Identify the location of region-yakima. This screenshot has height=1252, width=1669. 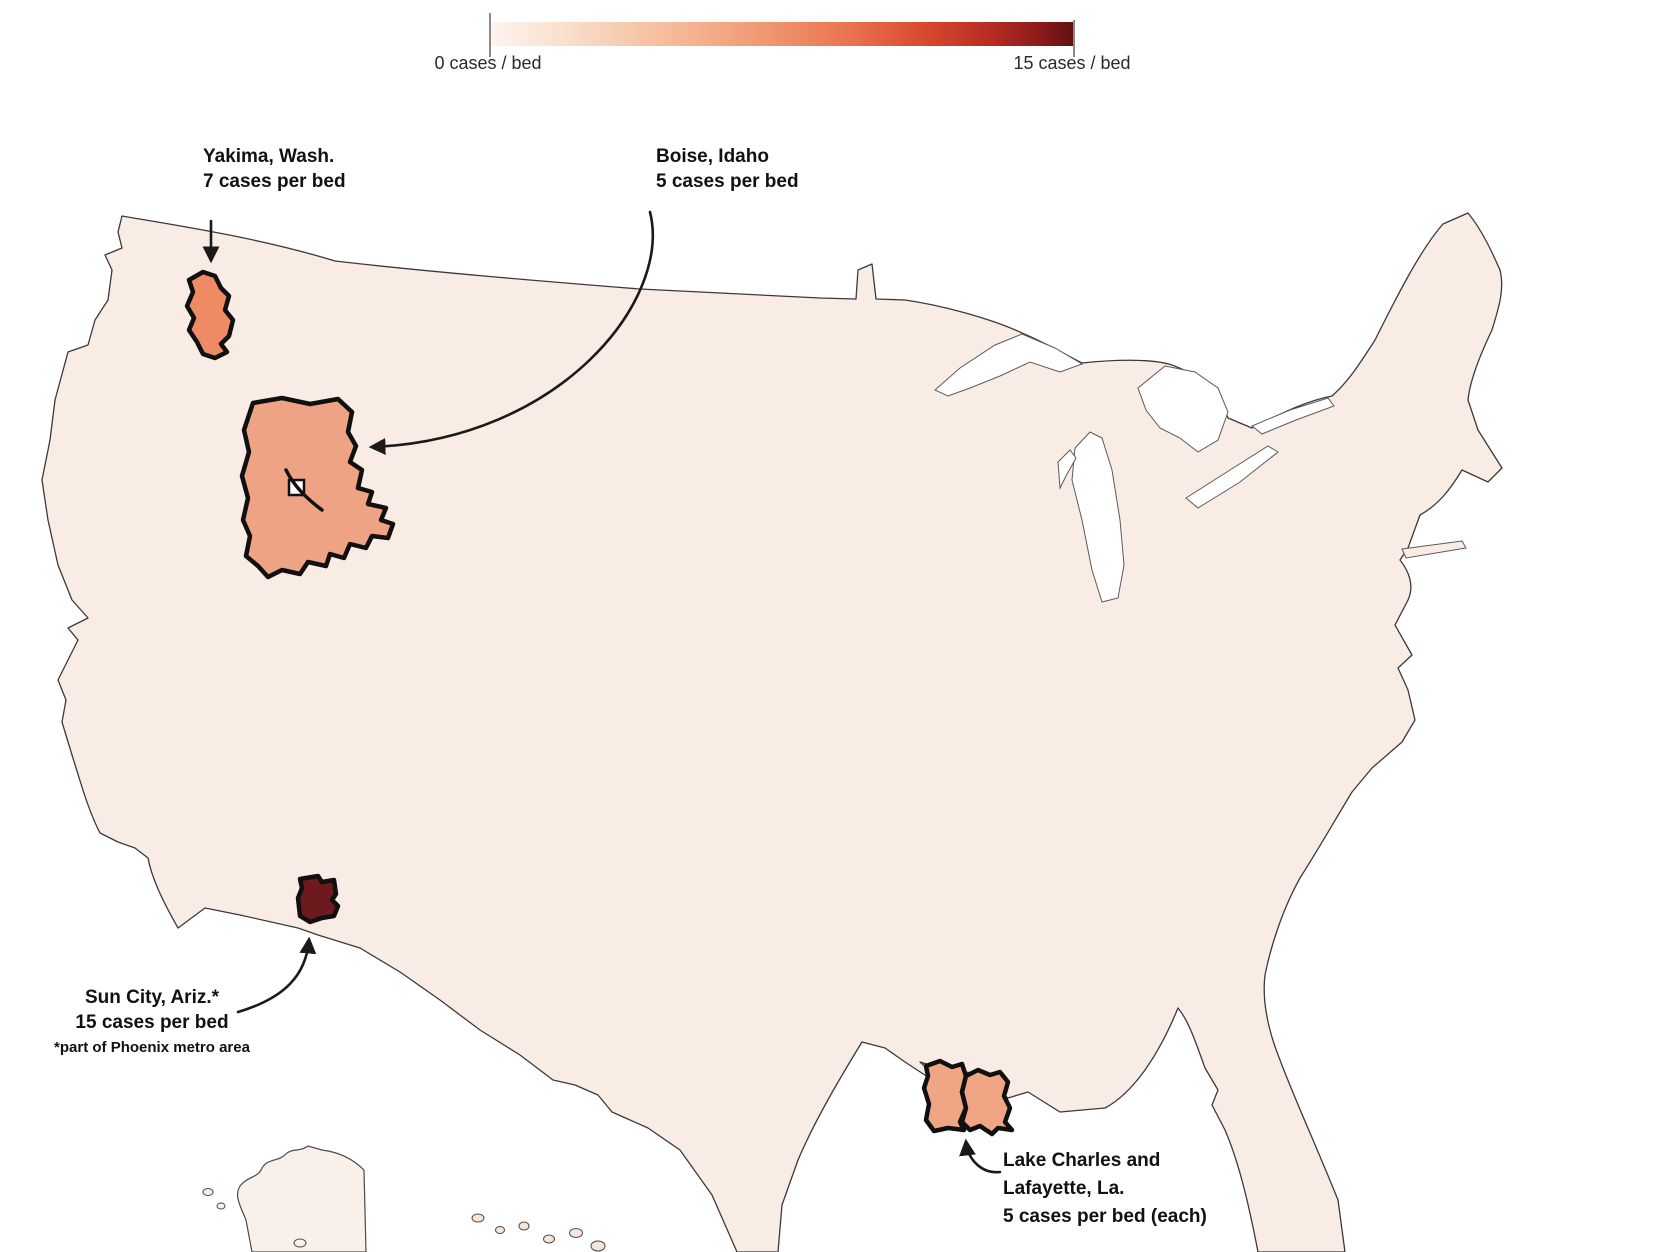
(210, 315).